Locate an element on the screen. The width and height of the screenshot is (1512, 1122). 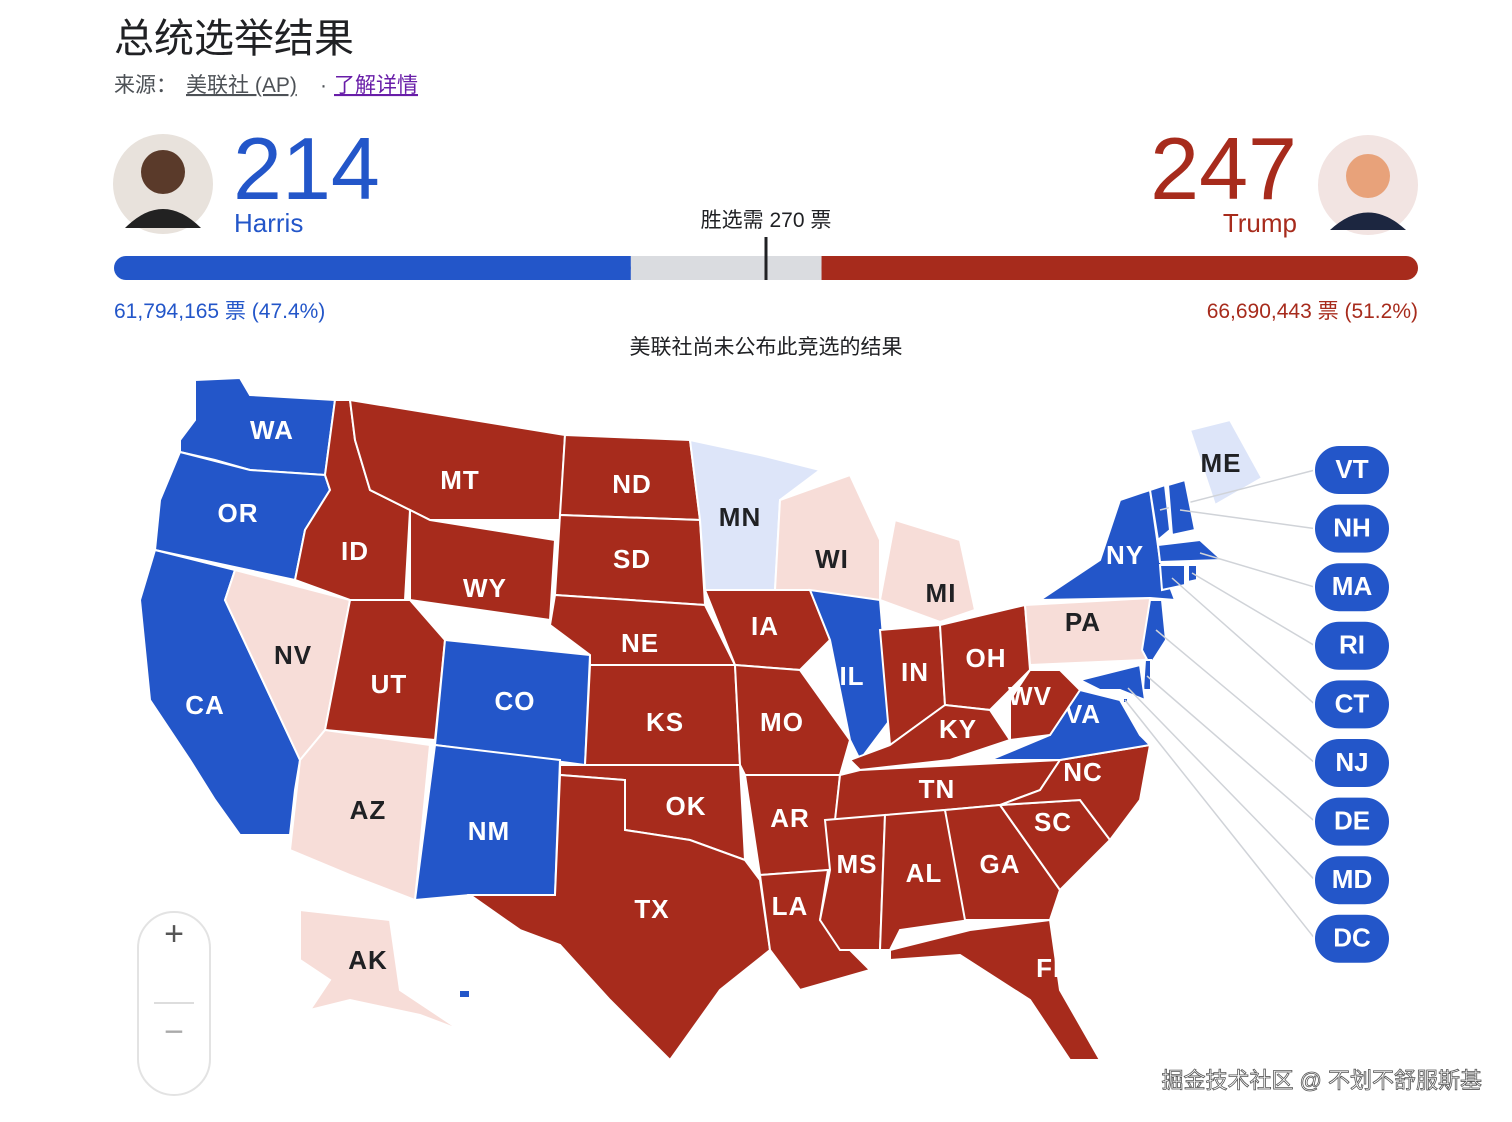
state-pill-label: MA is located at coordinates (1352, 586).